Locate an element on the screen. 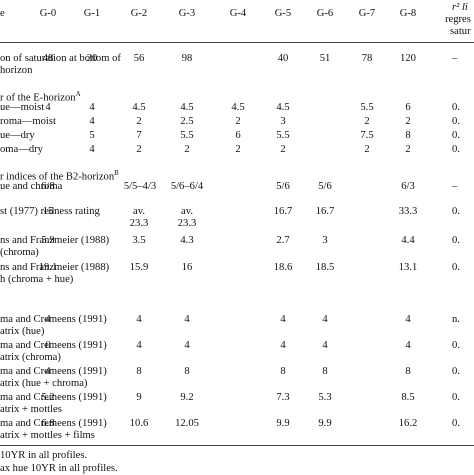 This screenshot has height=475, width=474. col-header: G-0 is located at coordinates (48, 13).